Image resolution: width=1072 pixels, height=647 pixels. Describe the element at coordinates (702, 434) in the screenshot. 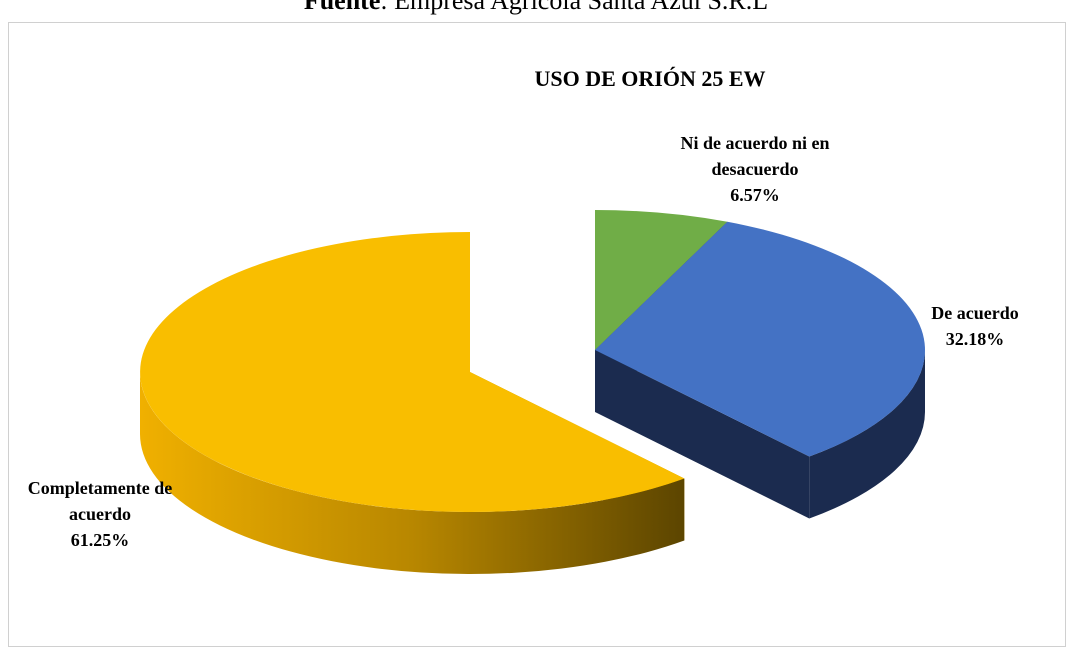

I see `slice-cut-face` at that location.